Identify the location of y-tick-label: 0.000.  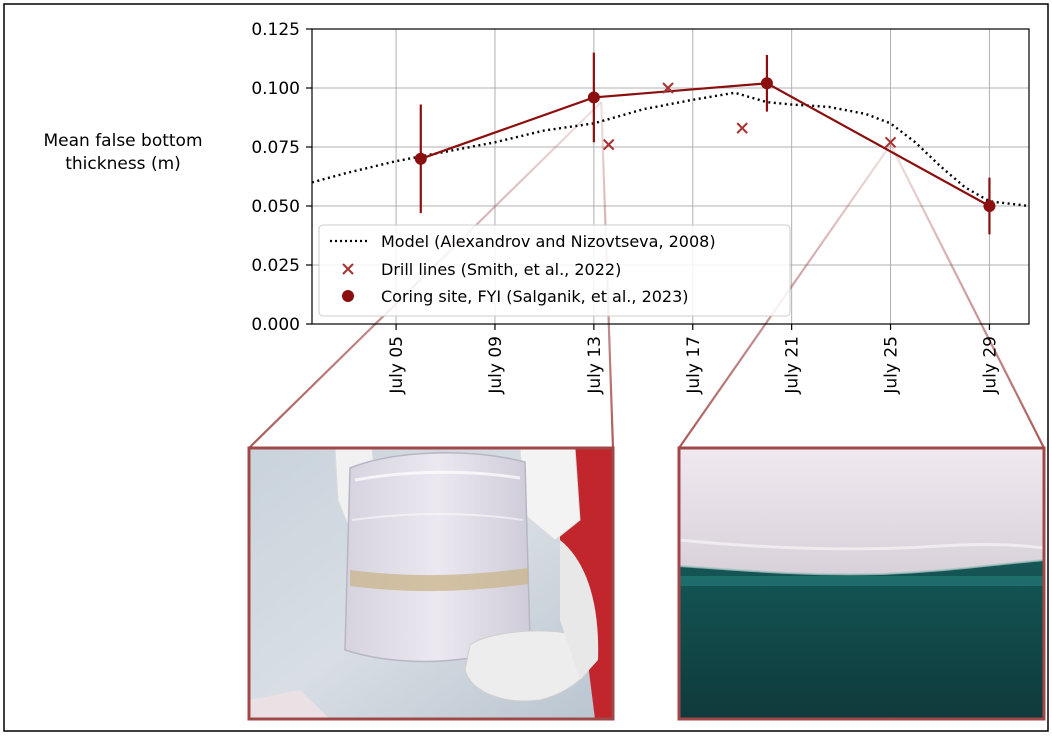
(275, 325).